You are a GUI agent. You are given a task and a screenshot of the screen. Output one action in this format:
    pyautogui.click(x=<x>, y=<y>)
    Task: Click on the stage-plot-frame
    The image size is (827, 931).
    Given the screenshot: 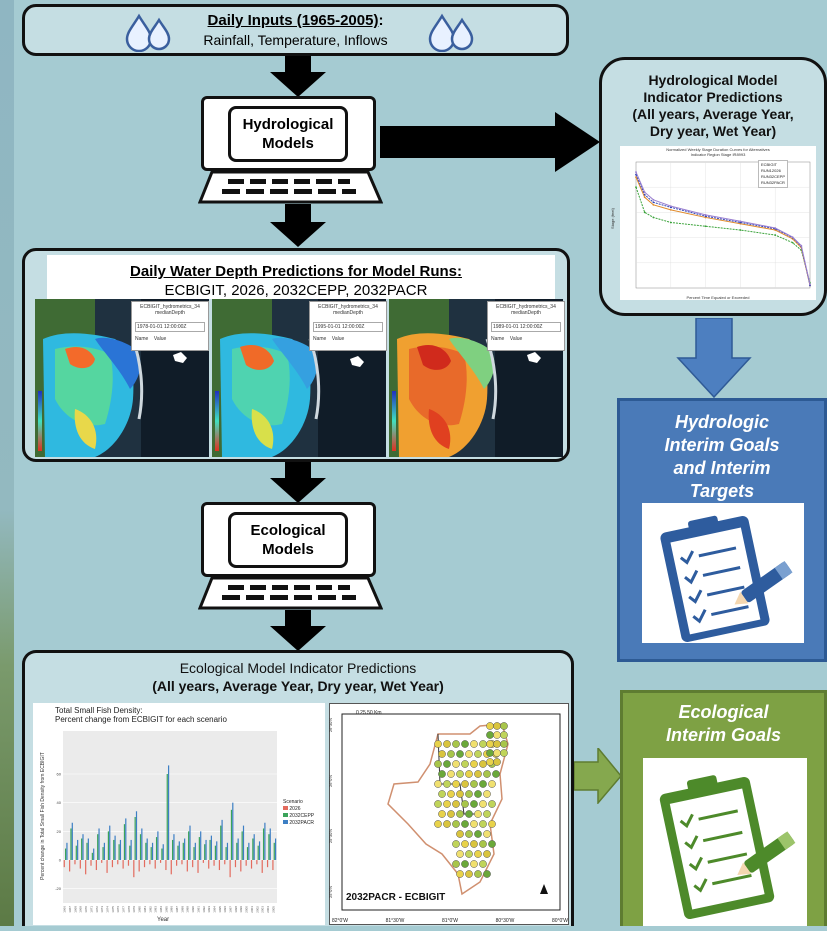 What is the action you would take?
    pyautogui.click(x=723, y=225)
    